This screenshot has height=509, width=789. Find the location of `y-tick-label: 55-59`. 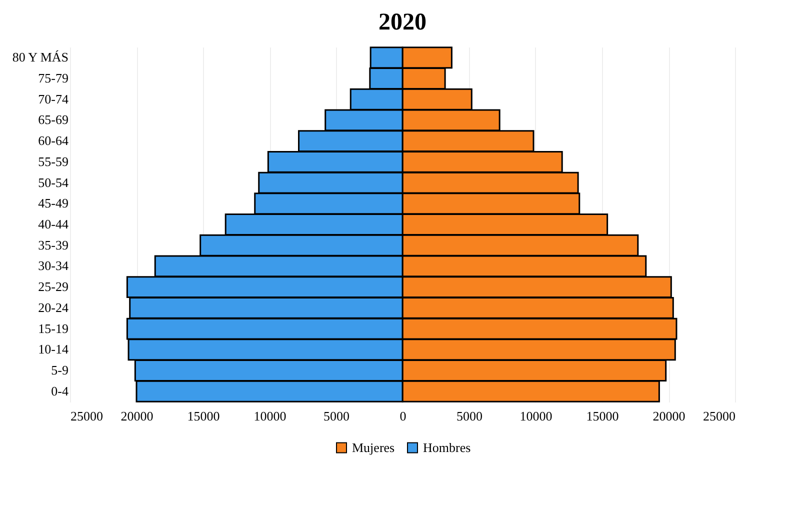

y-tick-label: 55-59 is located at coordinates (53, 161).